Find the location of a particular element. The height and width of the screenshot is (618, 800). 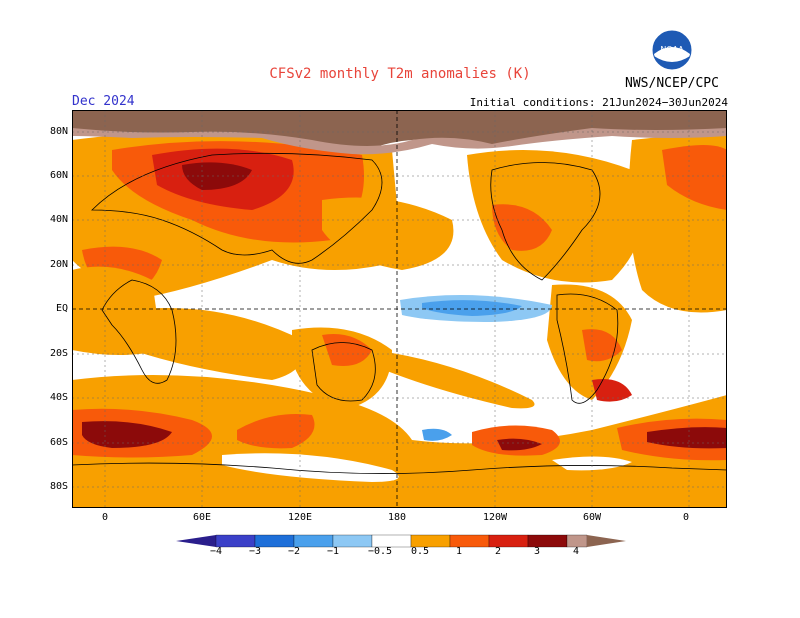

south-america-hot is located at coordinates (602, 345).